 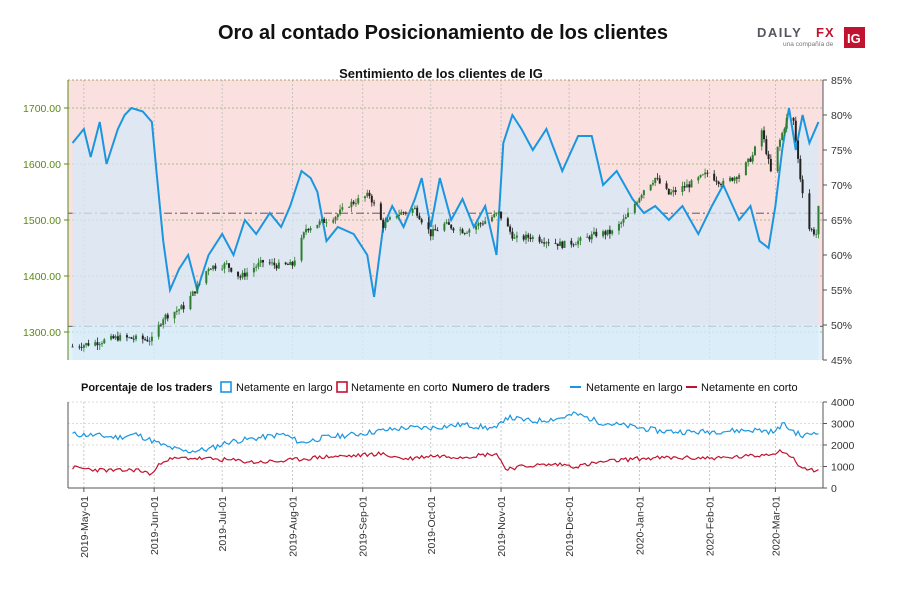 I want to click on legend-label-long-count: Netamente en largo, so click(x=634, y=388).